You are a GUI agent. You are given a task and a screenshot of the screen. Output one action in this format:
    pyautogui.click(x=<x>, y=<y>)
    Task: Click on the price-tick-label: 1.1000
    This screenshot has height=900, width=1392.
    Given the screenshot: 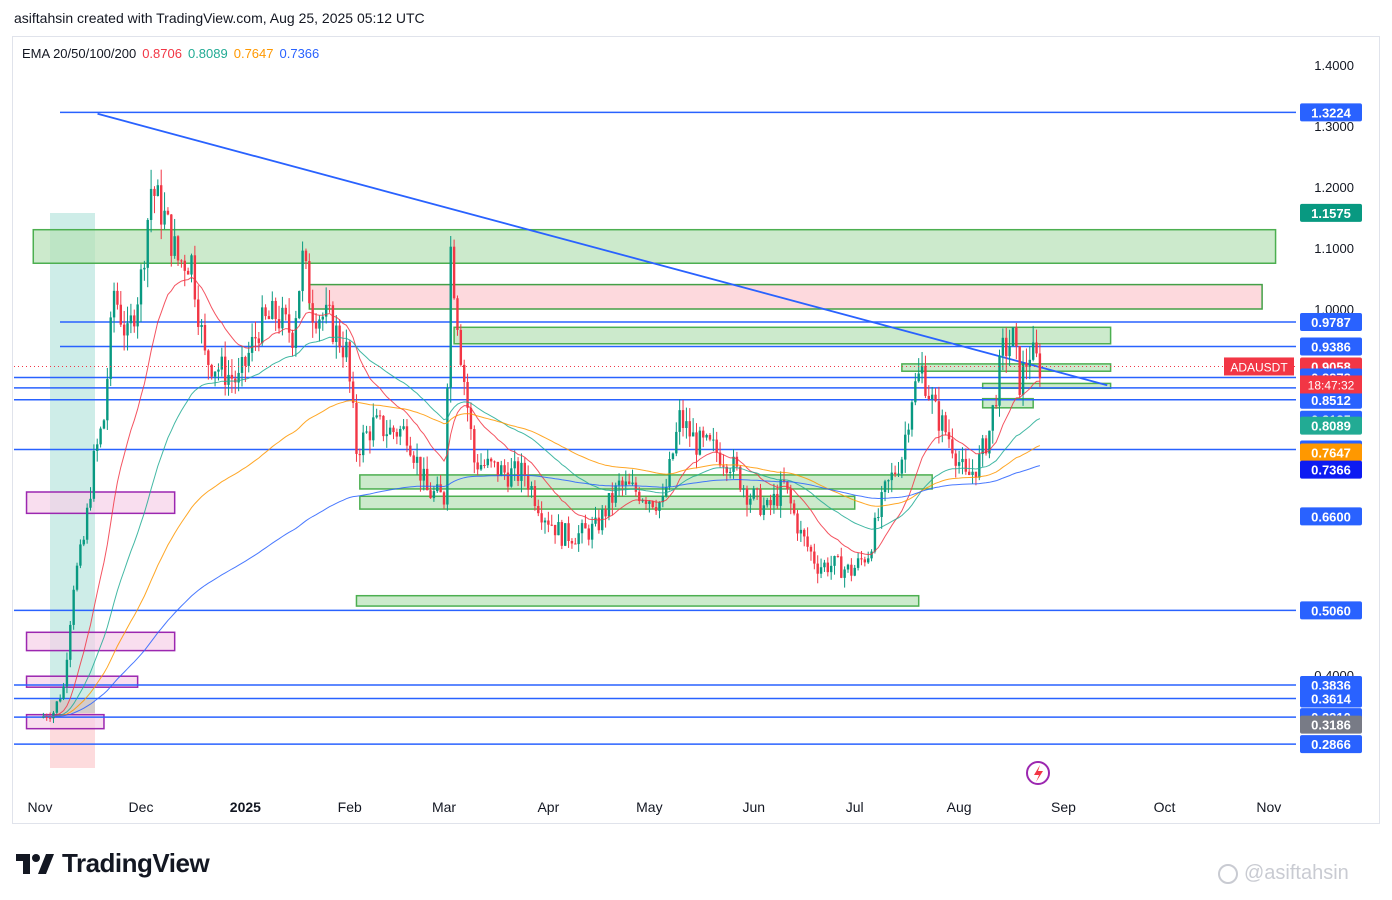 What is the action you would take?
    pyautogui.click(x=1334, y=248)
    